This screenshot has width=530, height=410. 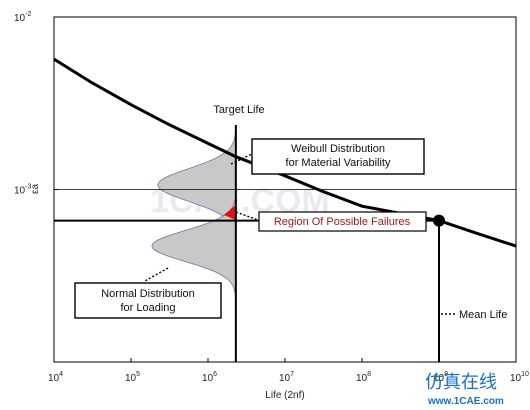 What do you see at coordinates (55, 377) in the screenshot?
I see `x-tick-label: 10⁴` at bounding box center [55, 377].